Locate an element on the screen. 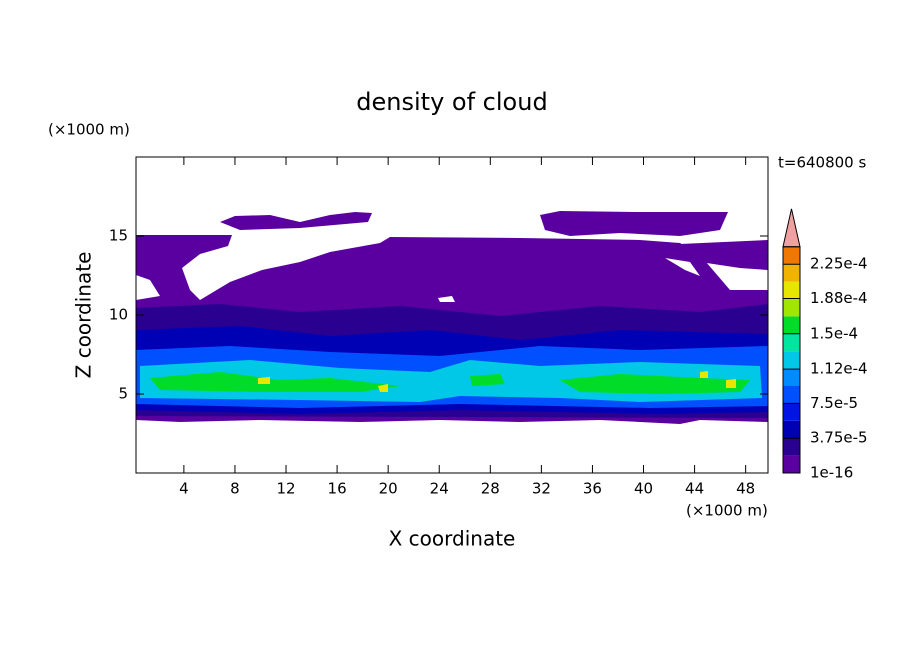  colorbar-tick-label: 7.5e-5 is located at coordinates (834, 403).